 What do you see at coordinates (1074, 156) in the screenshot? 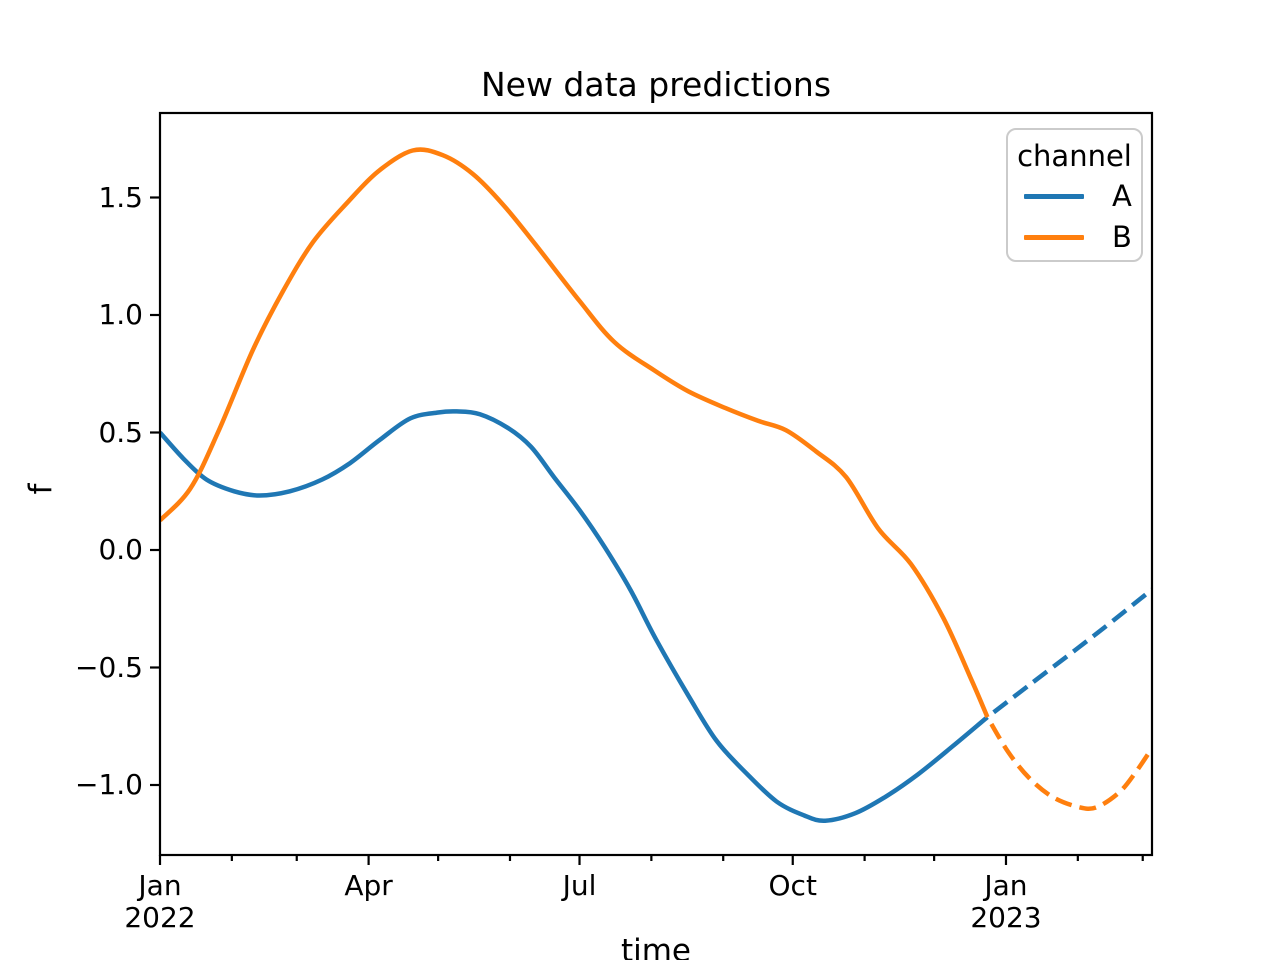
I see `legend-title: channel` at bounding box center [1074, 156].